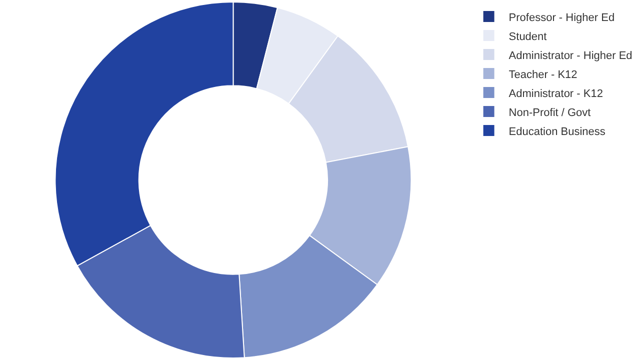 Image resolution: width=640 pixels, height=360 pixels. Describe the element at coordinates (561, 18) in the screenshot. I see `legend-label: Professor - Higher Ed` at that location.